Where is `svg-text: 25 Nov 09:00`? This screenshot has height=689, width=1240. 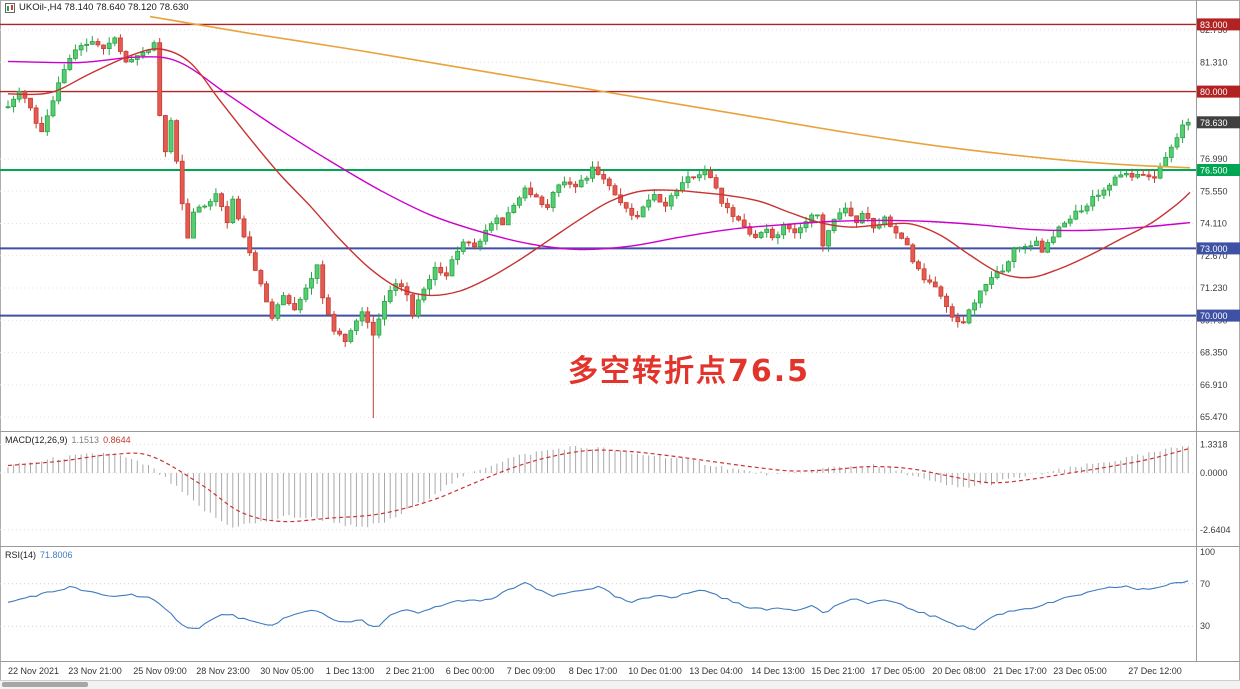
svg-text: 25 Nov 09:00 is located at coordinates (160, 671).